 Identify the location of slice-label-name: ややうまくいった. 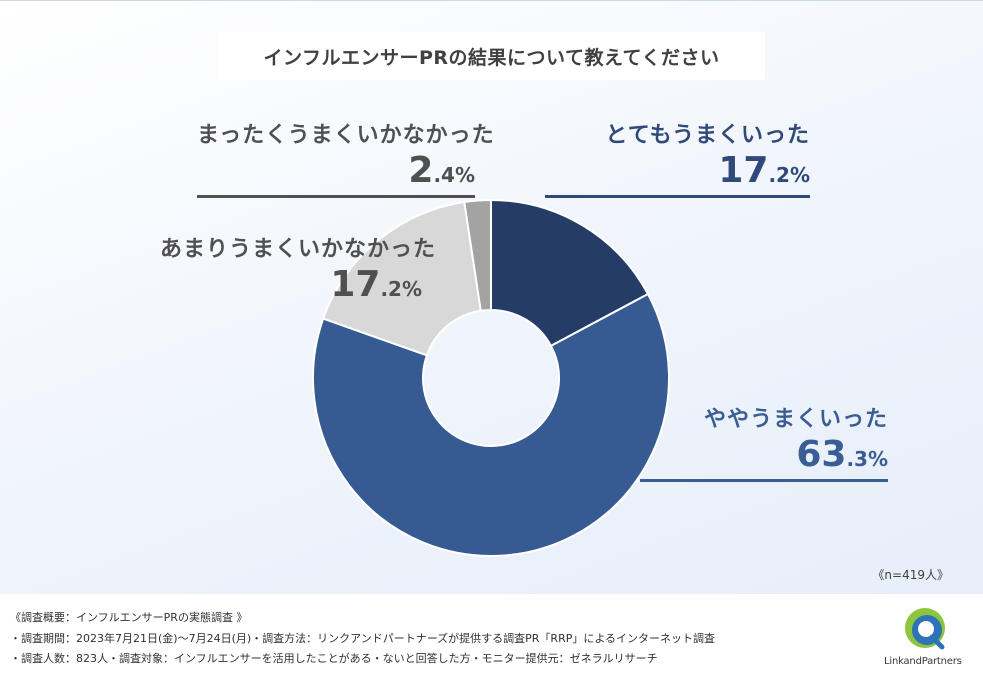
(795, 419).